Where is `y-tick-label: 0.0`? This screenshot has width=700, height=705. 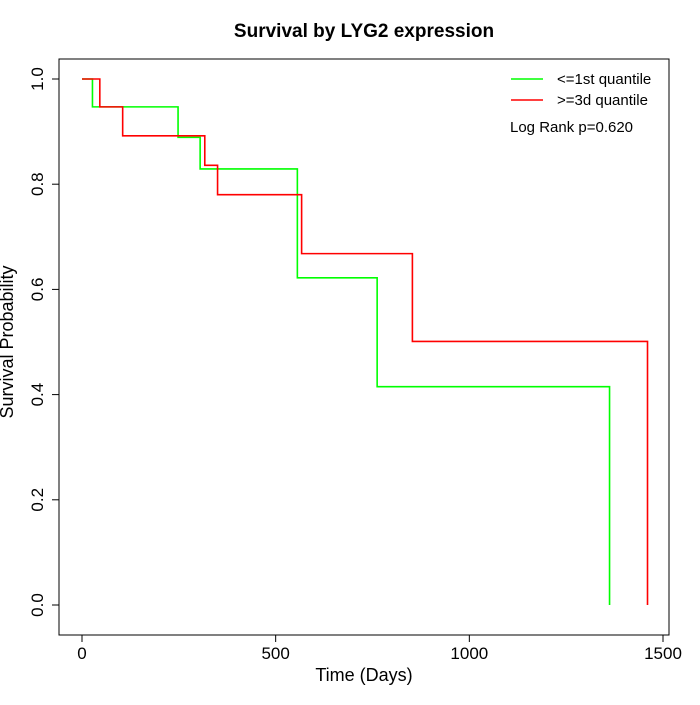 y-tick-label: 0.0 is located at coordinates (37, 605).